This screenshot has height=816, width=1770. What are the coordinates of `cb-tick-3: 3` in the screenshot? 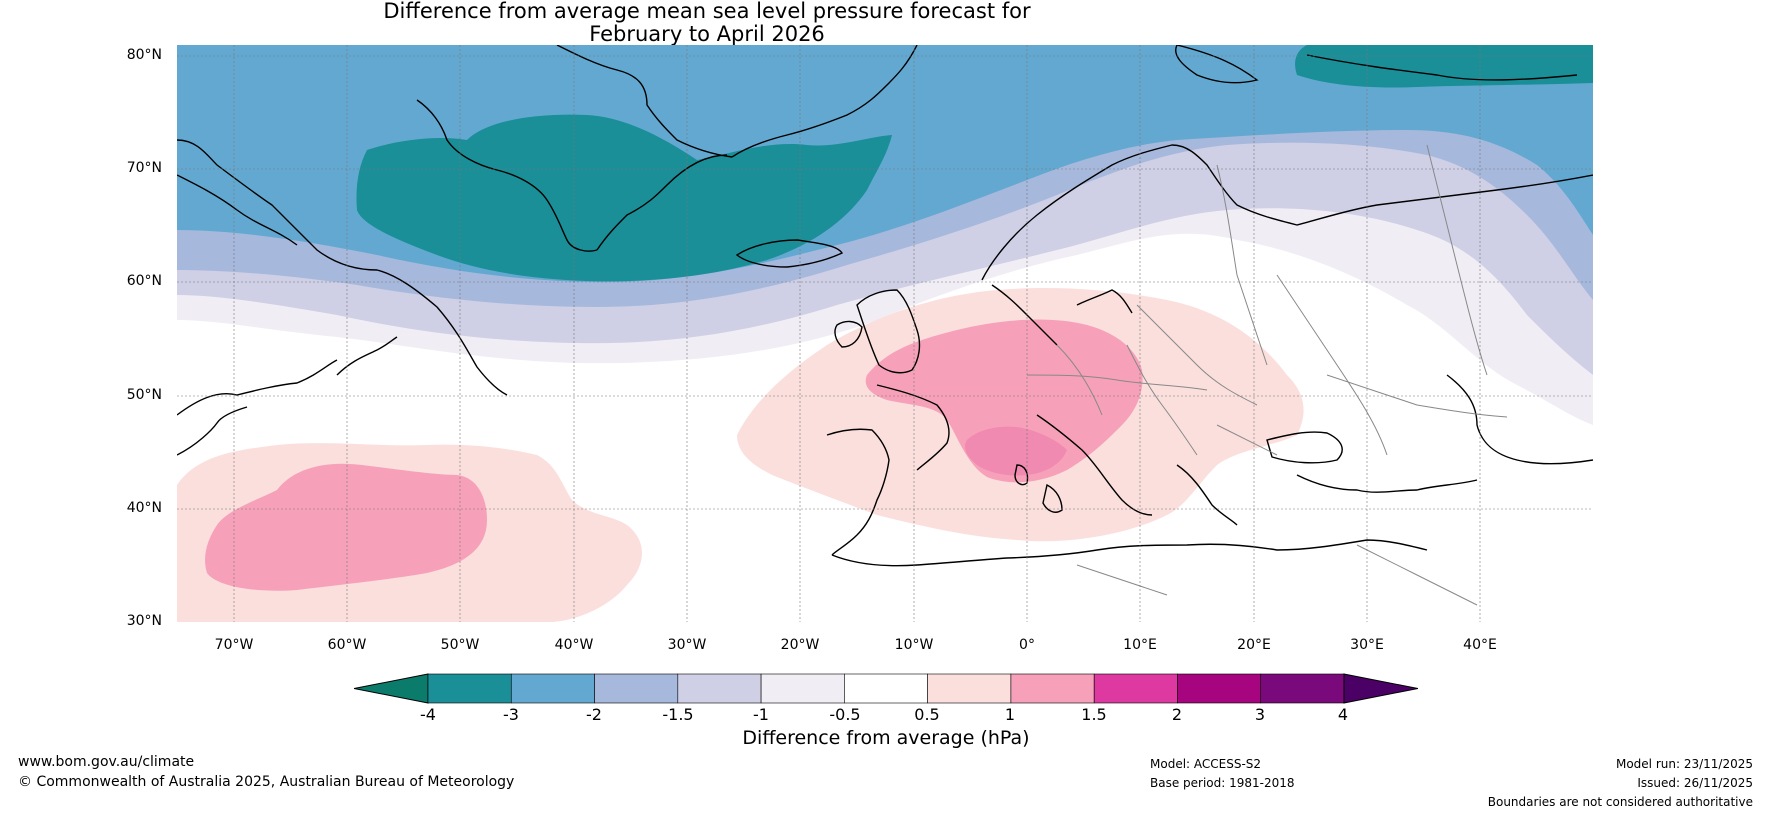 It's located at (1260, 714).